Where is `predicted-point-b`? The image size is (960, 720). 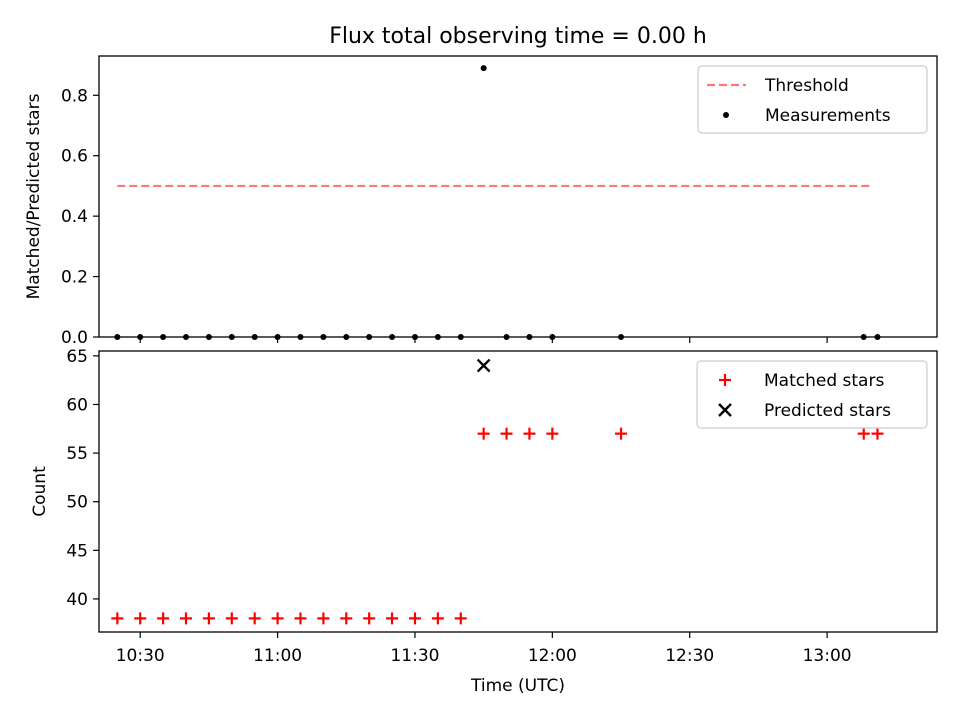
predicted-point-b is located at coordinates (483, 365).